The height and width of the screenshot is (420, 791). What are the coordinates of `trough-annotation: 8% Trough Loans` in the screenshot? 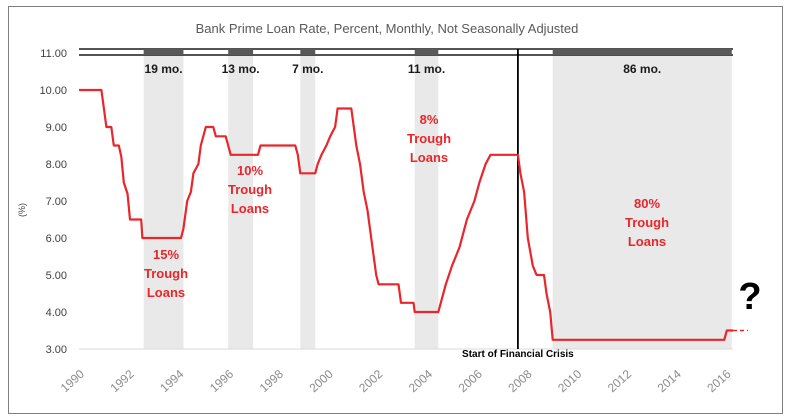 It's located at (429, 138).